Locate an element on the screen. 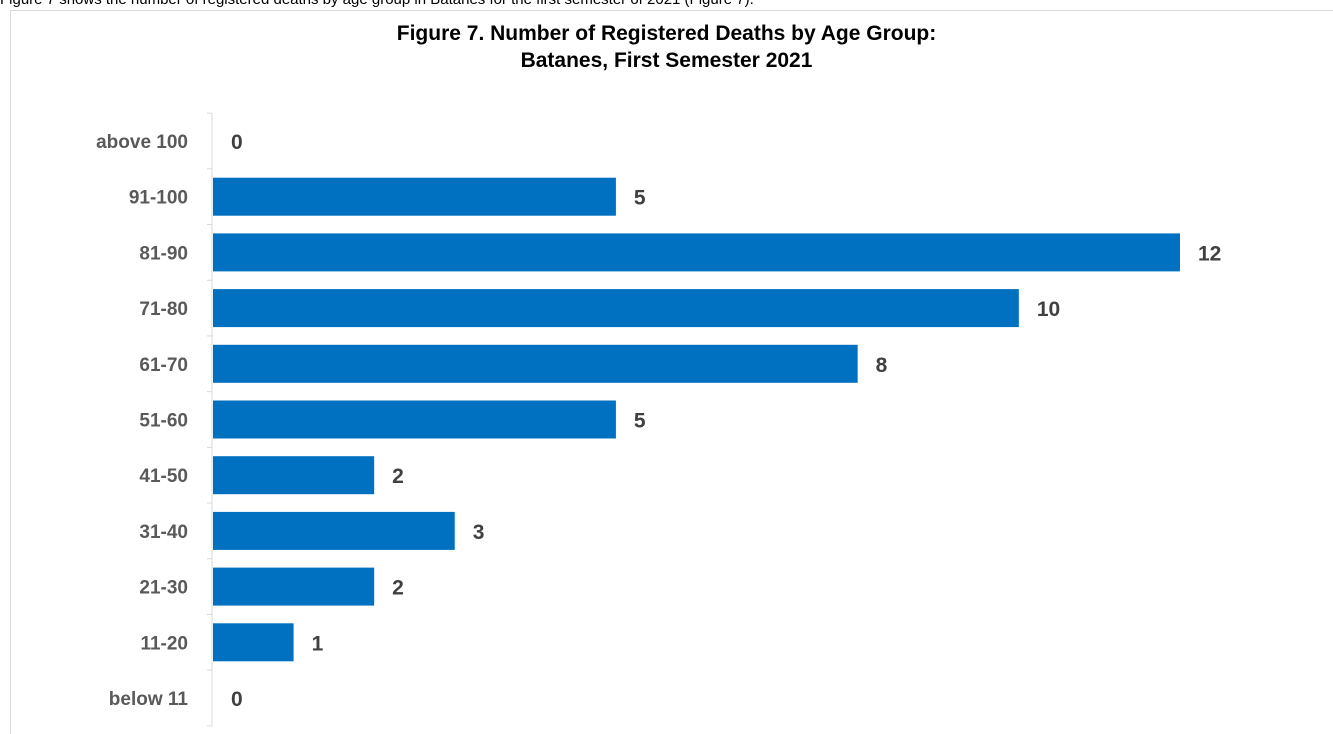  chart-title-line2: Batanes, First Semester 2021 is located at coordinates (666, 60).